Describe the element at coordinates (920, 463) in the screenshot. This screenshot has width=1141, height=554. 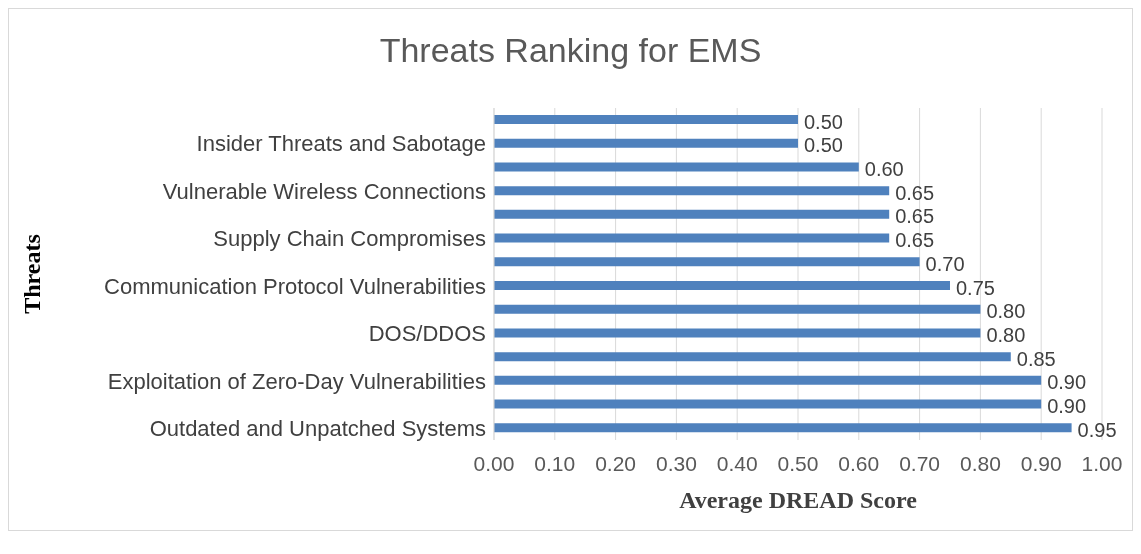
I see `x-tick-label: 0.70` at that location.